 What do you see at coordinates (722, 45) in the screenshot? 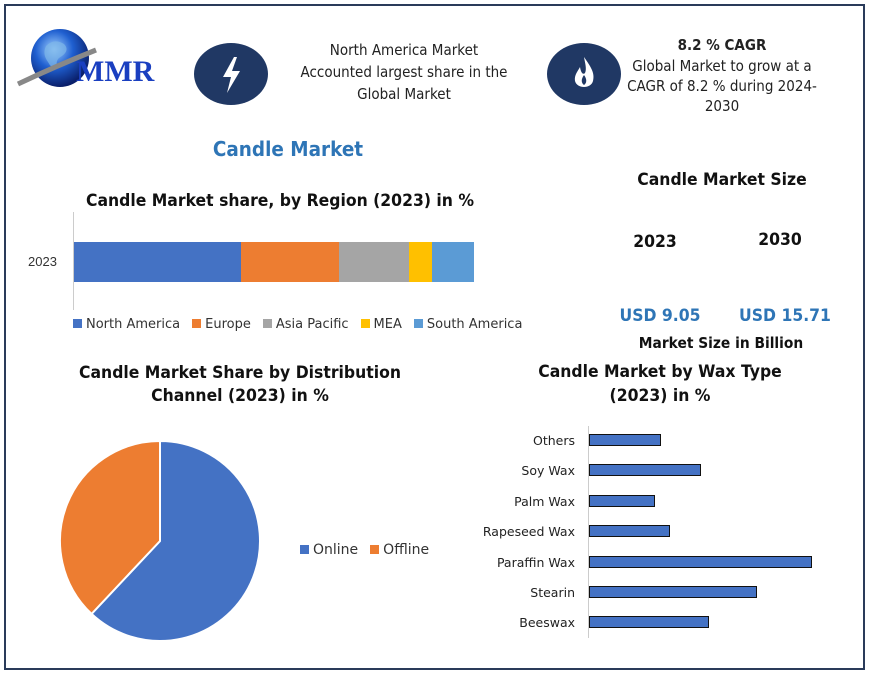
I see `cagr-heading: 8.2 % CAGR` at bounding box center [722, 45].